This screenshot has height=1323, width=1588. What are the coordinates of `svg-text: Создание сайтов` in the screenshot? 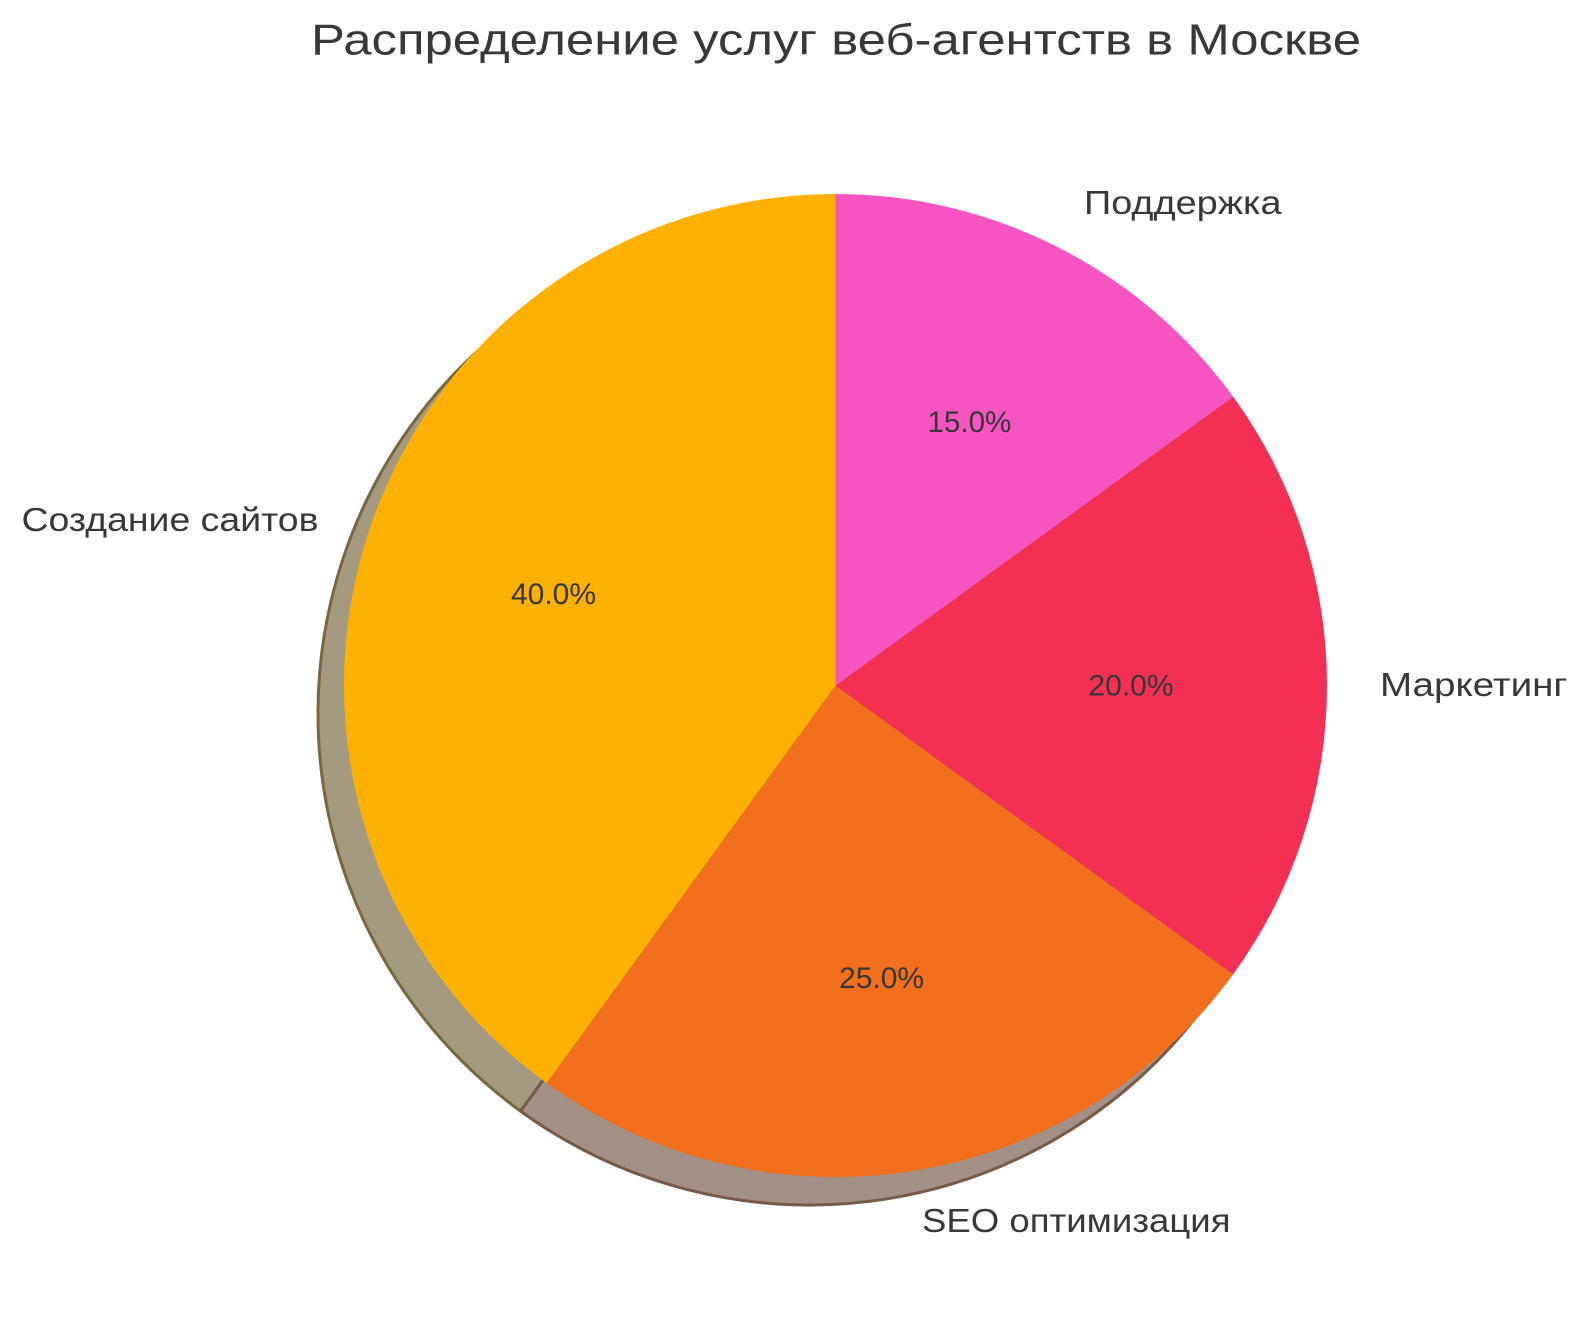 It's located at (170, 519).